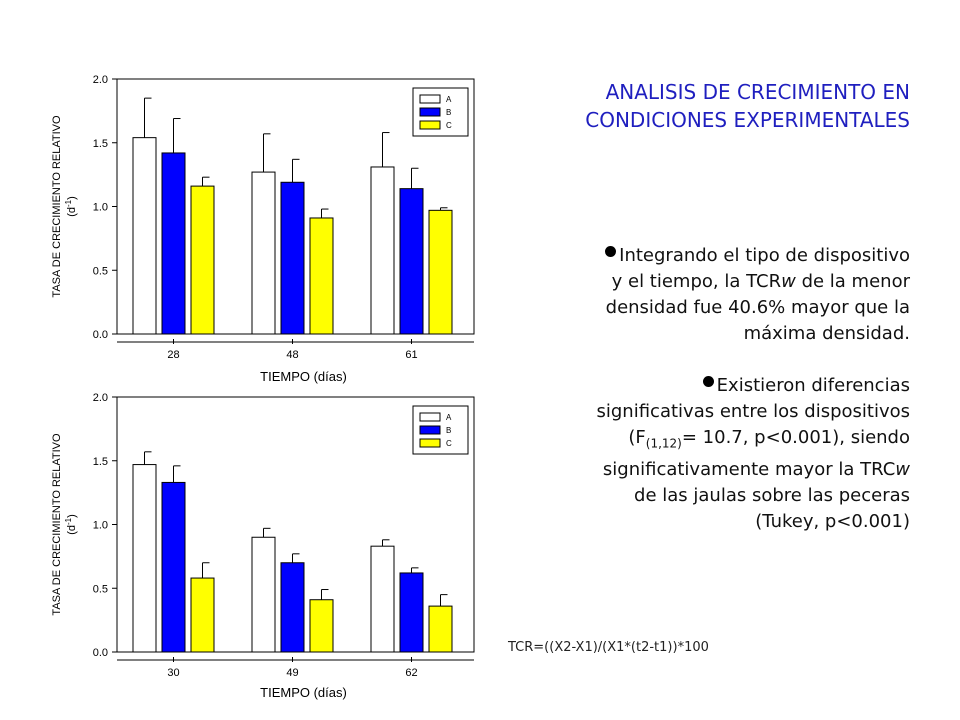  Describe the element at coordinates (292, 673) in the screenshot. I see `x-tick-label: 49` at that location.